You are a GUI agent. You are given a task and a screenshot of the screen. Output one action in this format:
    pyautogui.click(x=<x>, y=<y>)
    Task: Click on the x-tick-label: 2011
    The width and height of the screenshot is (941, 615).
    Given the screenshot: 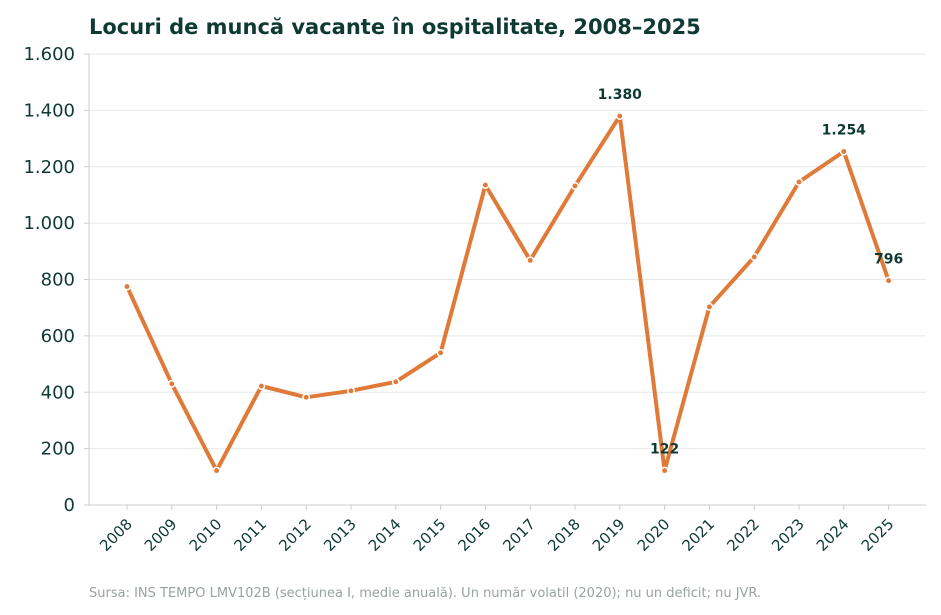 What is the action you would take?
    pyautogui.click(x=250, y=535)
    